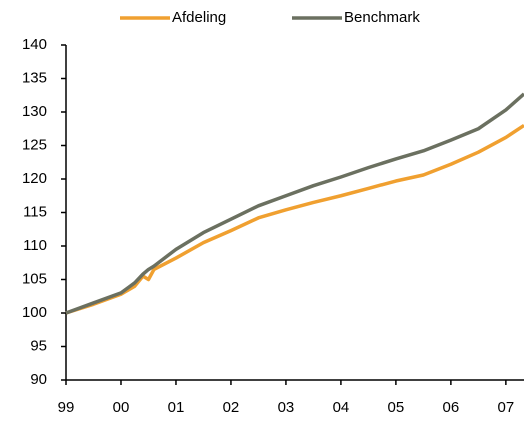  What do you see at coordinates (396, 407) in the screenshot?
I see `x-tick-label: 05` at bounding box center [396, 407].